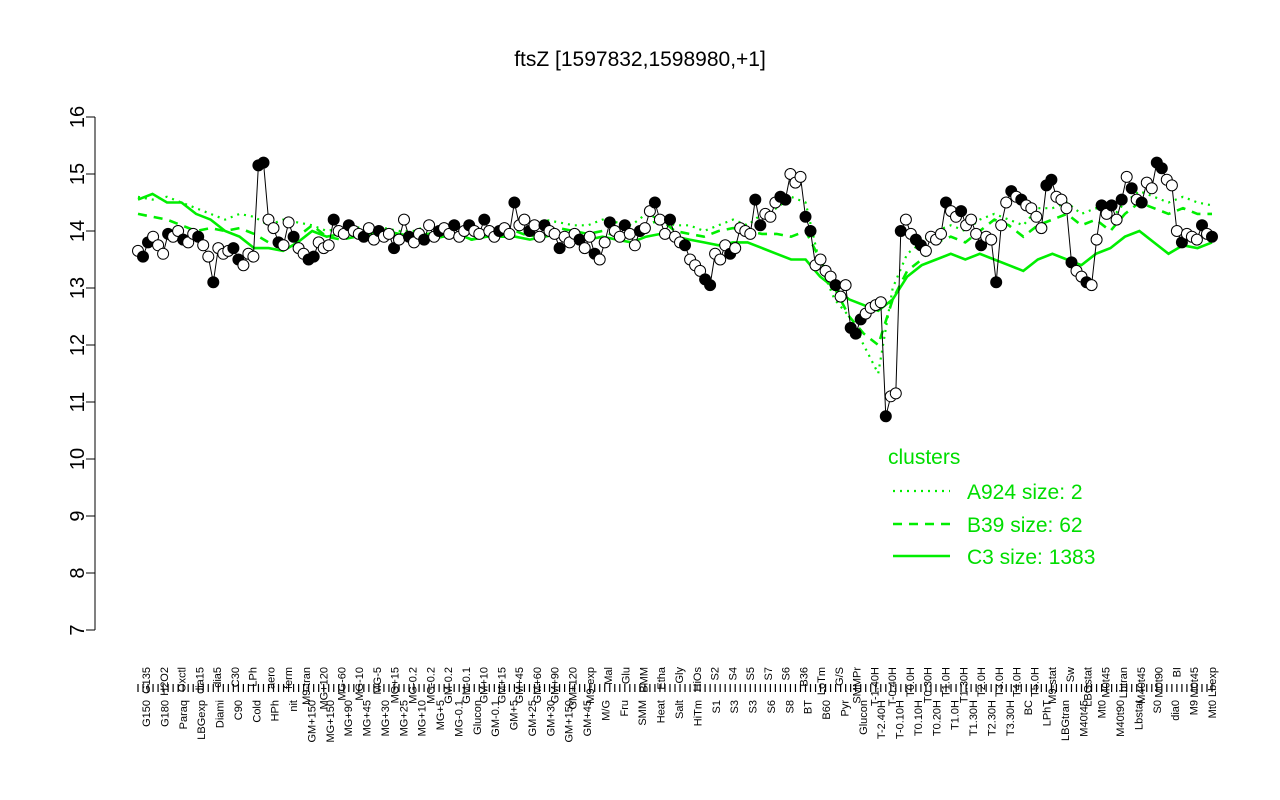 This screenshot has width=1280, height=800. I want to click on x-tick-label-bottom: G150, so click(147, 713).